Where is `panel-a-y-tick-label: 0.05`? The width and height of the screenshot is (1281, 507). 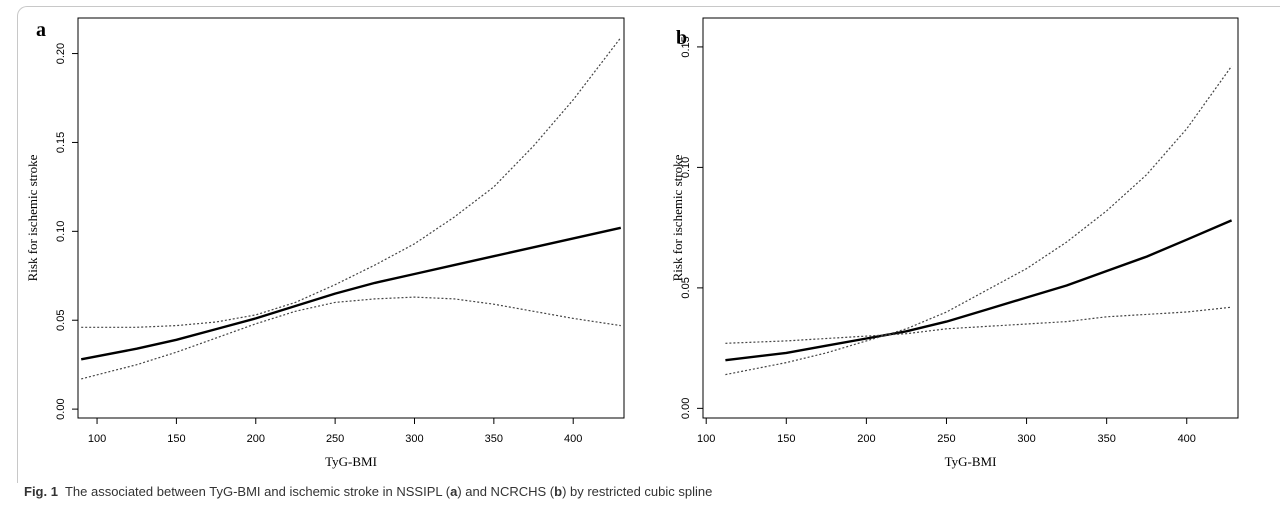 panel-a-y-tick-label: 0.05 is located at coordinates (61, 320).